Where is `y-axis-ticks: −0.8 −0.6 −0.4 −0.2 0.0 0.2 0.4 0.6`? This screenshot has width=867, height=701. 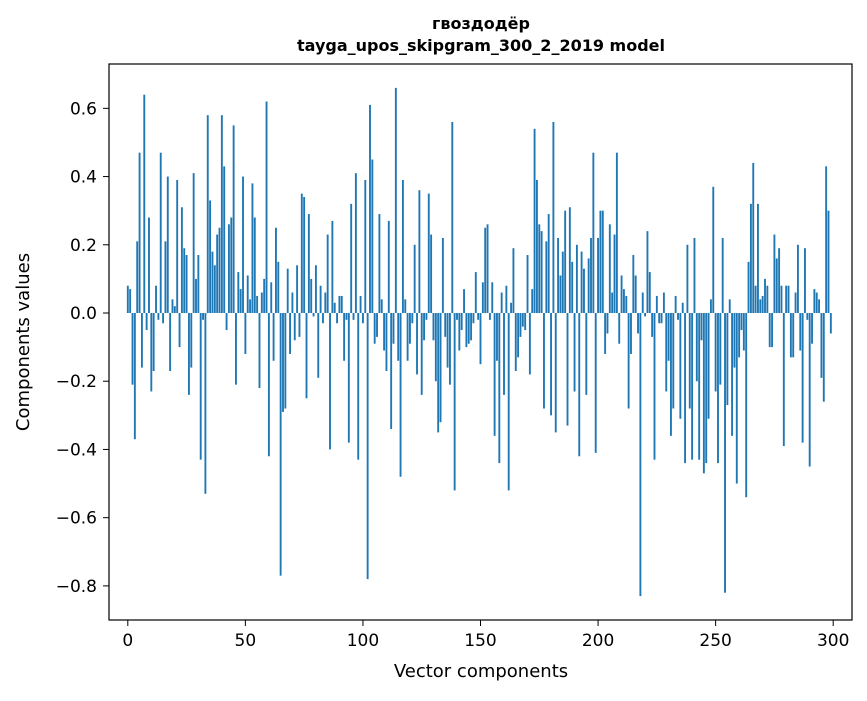
y-axis-ticks: −0.8 −0.6 −0.4 −0.2 0.0 0.2 0.4 0.6 is located at coordinates (82, 348).